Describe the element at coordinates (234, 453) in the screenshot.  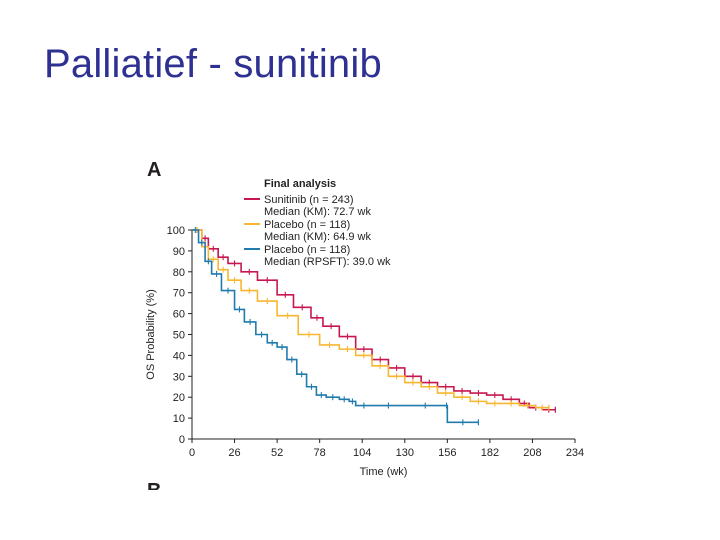
I see `x-tick-label: 26` at that location.